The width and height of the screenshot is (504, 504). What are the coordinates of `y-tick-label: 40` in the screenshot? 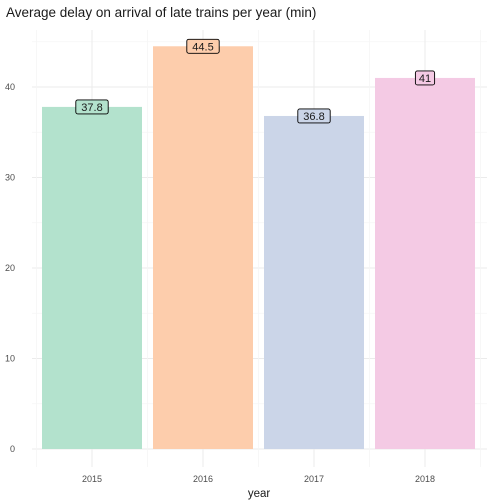 It's located at (10, 87).